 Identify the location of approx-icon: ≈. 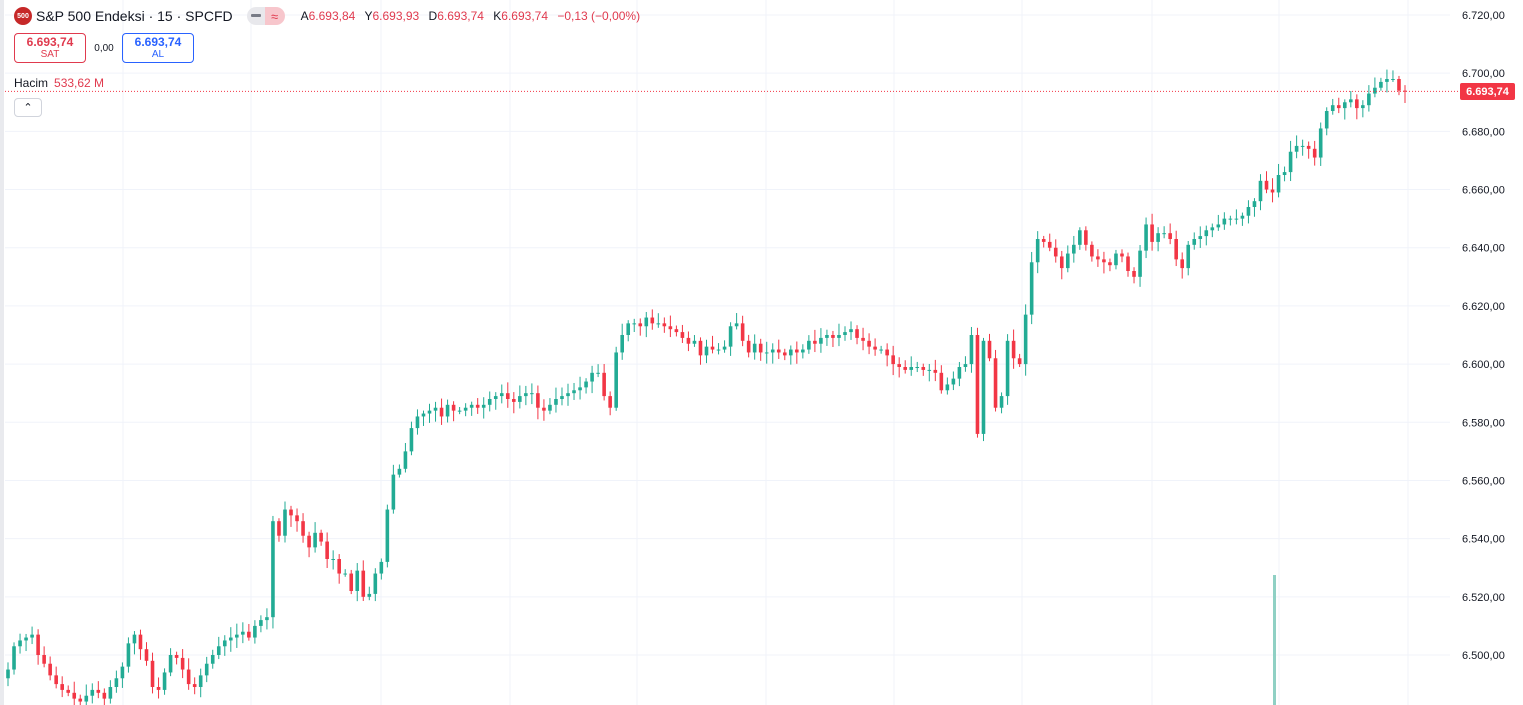
(274, 16).